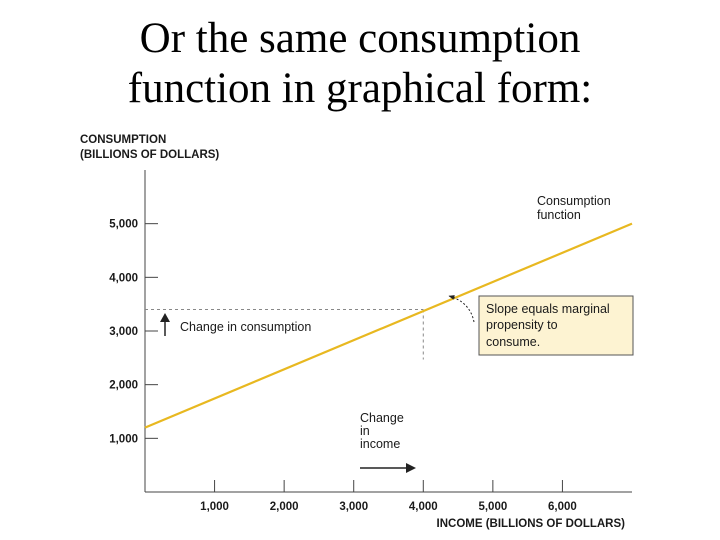 The image size is (720, 540). Describe the element at coordinates (360, 38) in the screenshot. I see `slide-title-line-1: Or the same consumption` at that location.